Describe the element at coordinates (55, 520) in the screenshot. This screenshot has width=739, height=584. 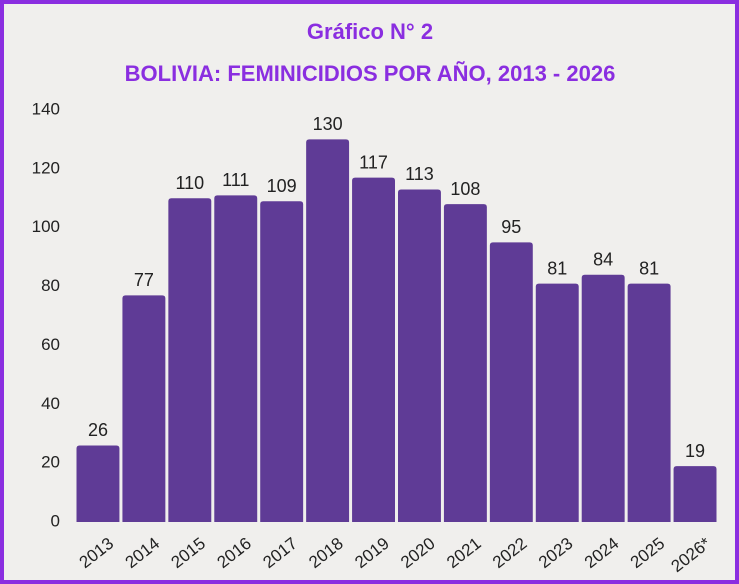
I see `y-tick-label: 0` at that location.